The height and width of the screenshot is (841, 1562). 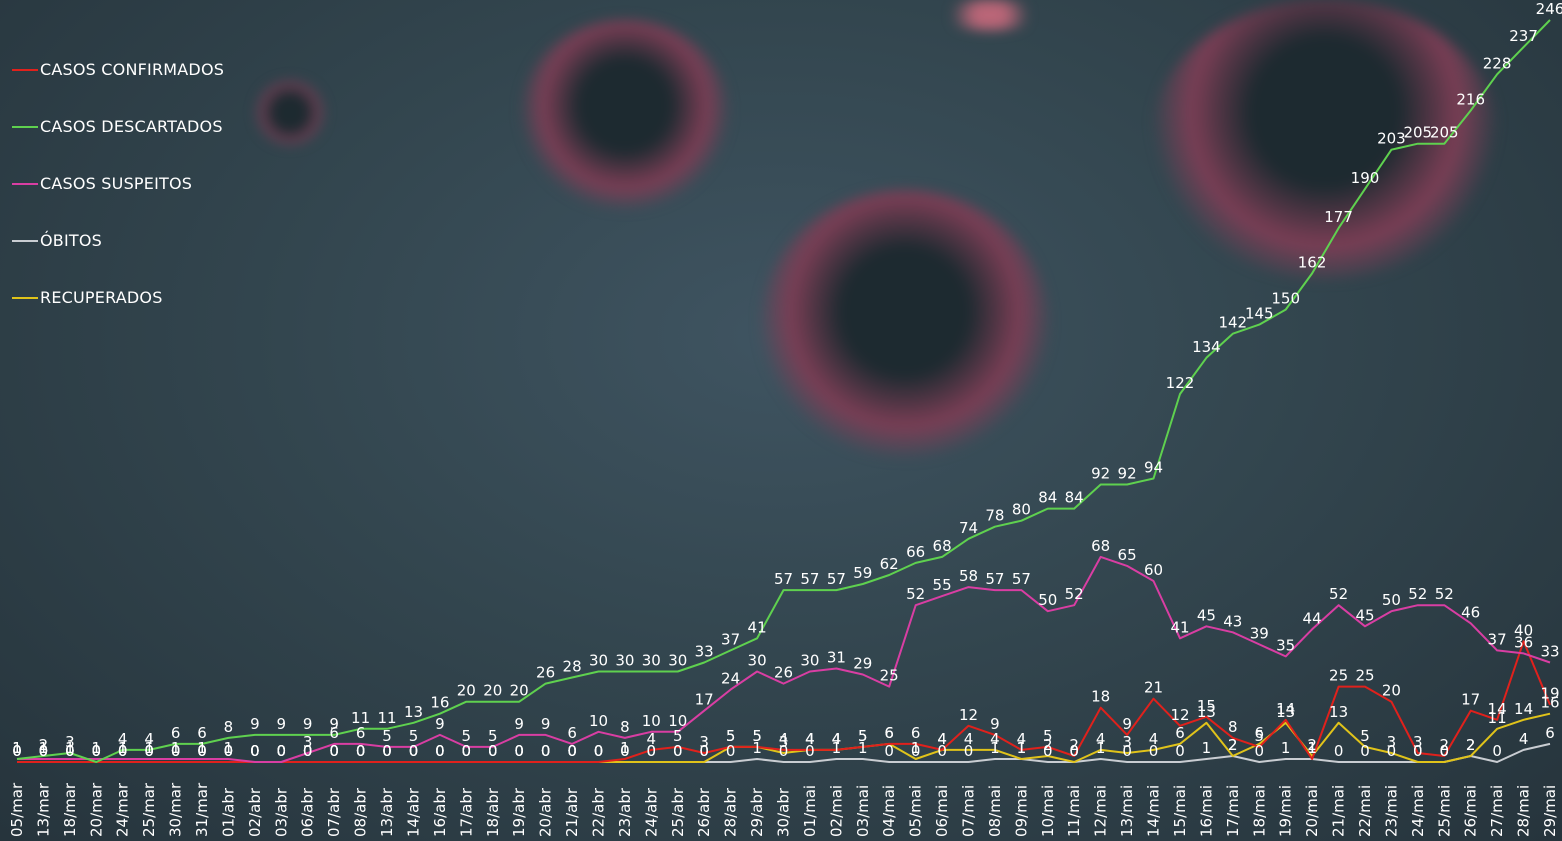 What do you see at coordinates (334, 812) in the screenshot?
I see `x-tick-label: 07/abr` at bounding box center [334, 812].